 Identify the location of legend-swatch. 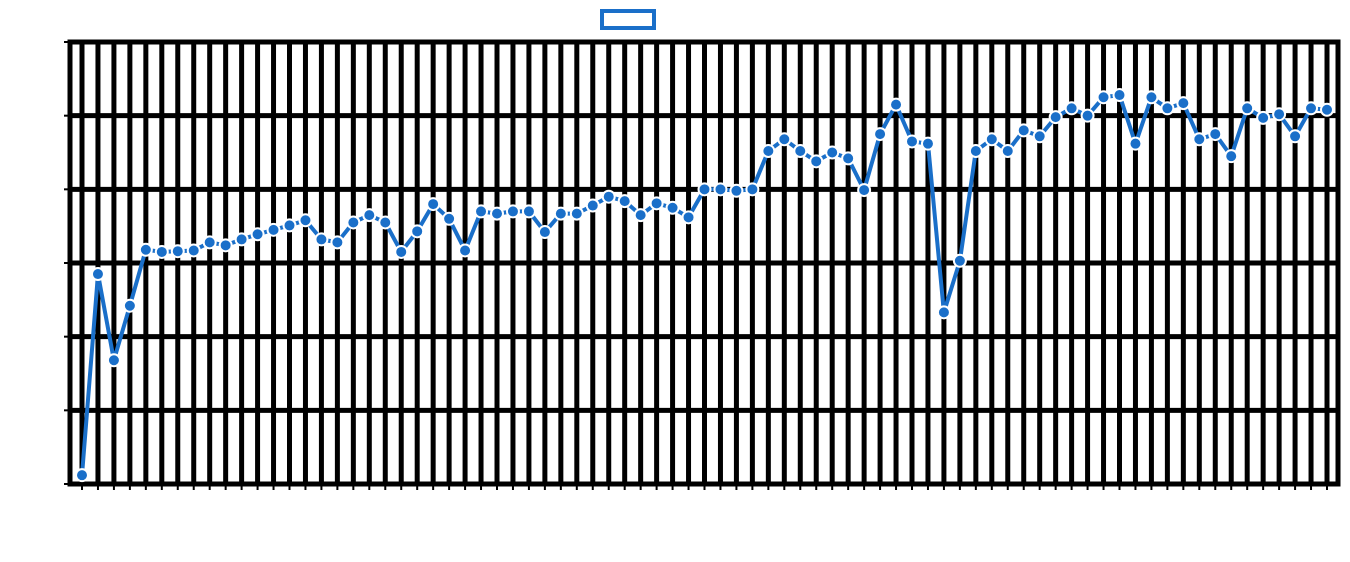
(628, 19).